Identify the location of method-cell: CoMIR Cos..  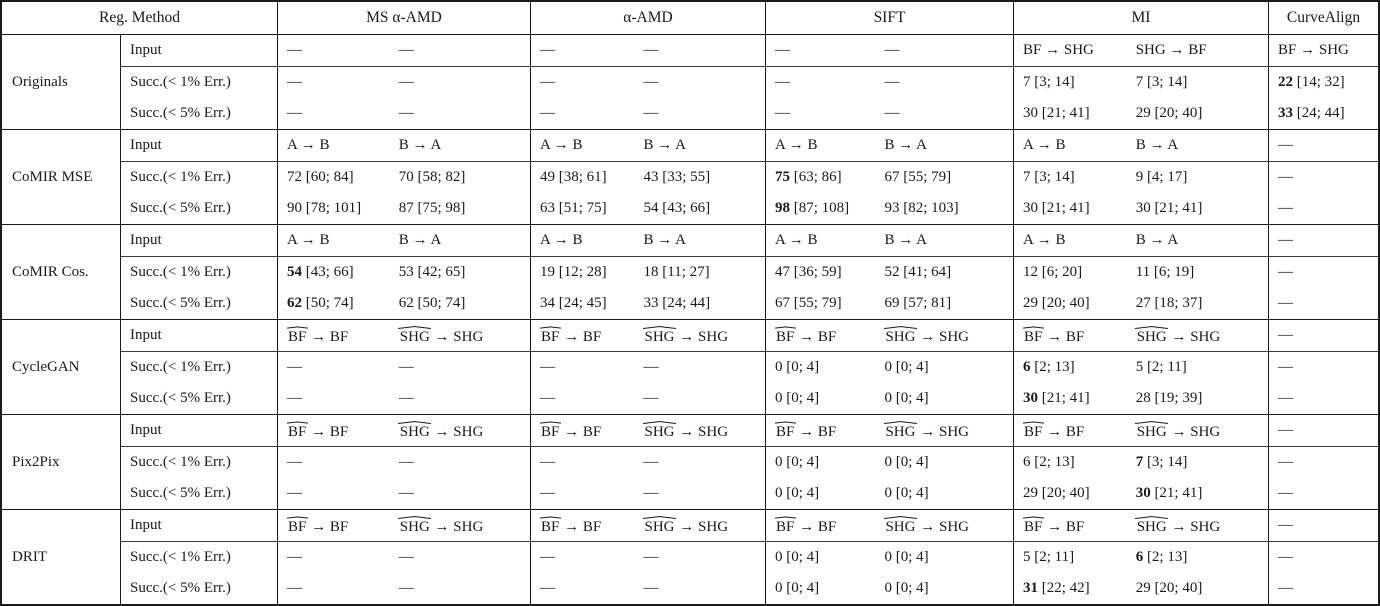
(61, 272).